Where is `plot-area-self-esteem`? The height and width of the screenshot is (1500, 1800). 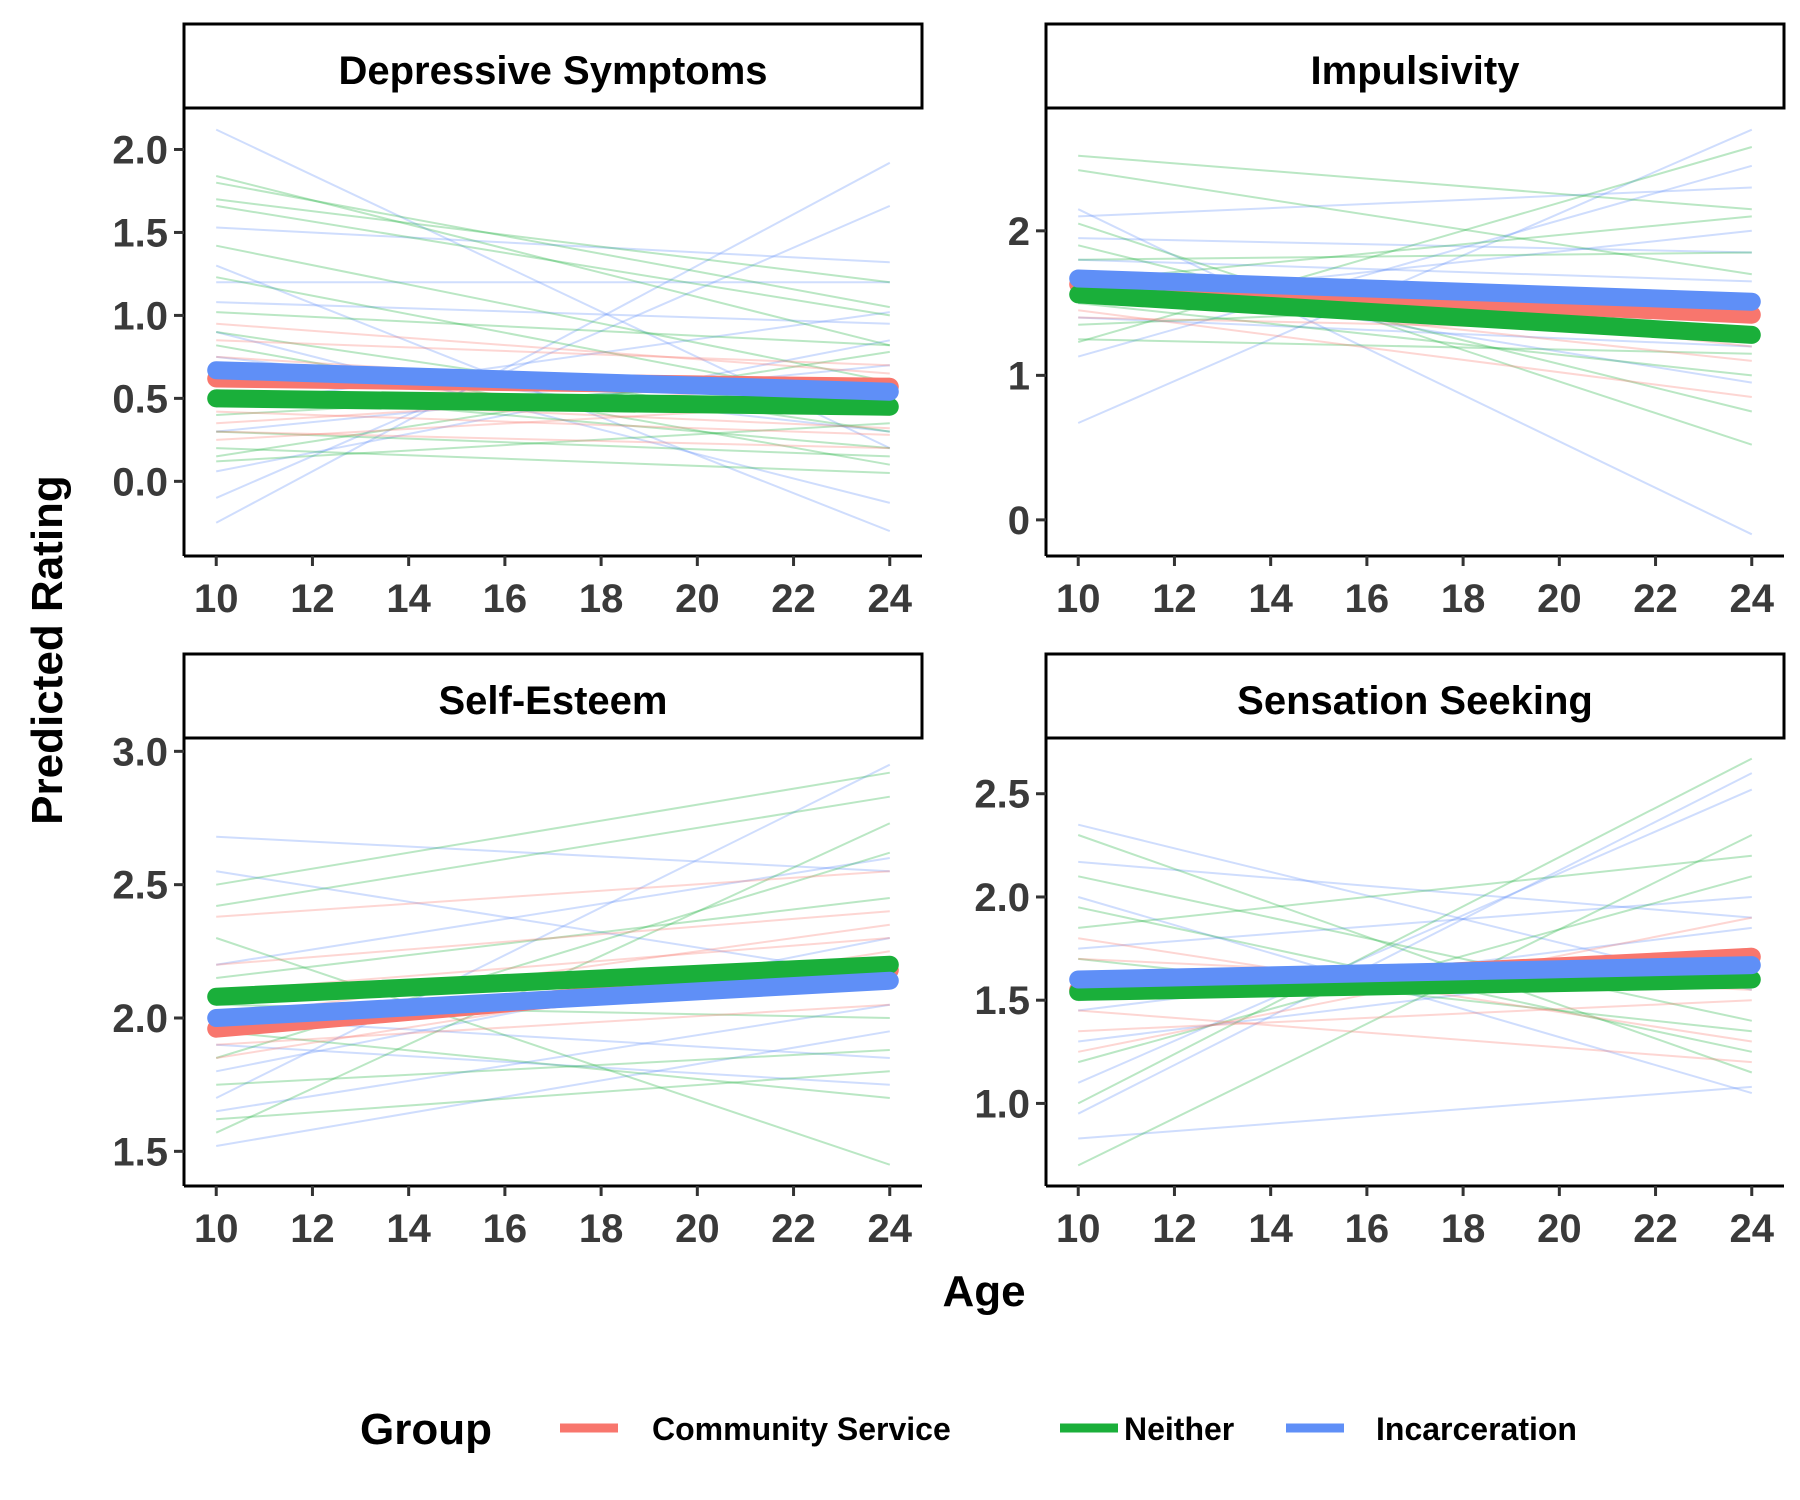
plot-area-self-esteem is located at coordinates (553, 964).